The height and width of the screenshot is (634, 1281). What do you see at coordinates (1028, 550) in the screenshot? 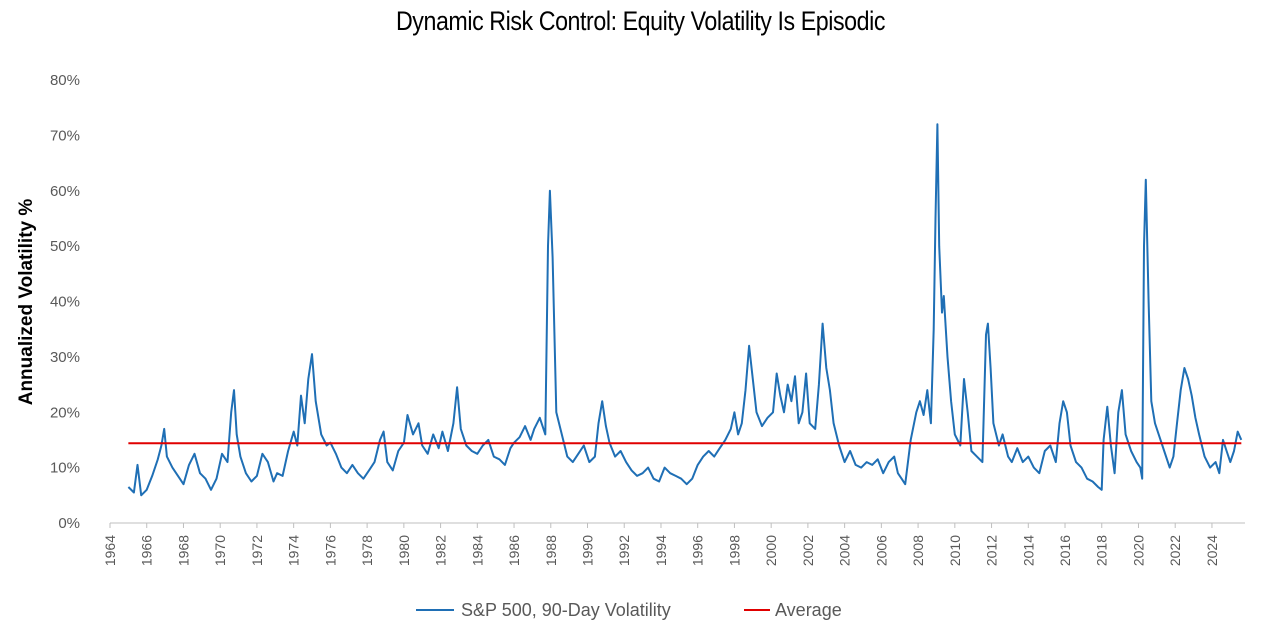
I see `x-tick-label: 2014` at bounding box center [1028, 550].